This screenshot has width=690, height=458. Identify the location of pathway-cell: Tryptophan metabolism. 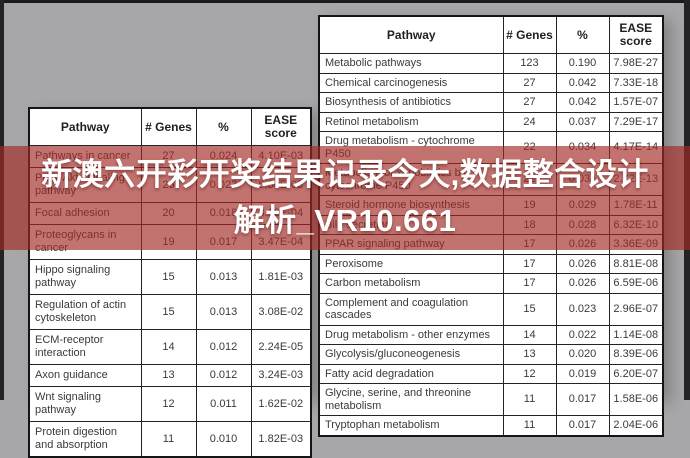
(411, 425).